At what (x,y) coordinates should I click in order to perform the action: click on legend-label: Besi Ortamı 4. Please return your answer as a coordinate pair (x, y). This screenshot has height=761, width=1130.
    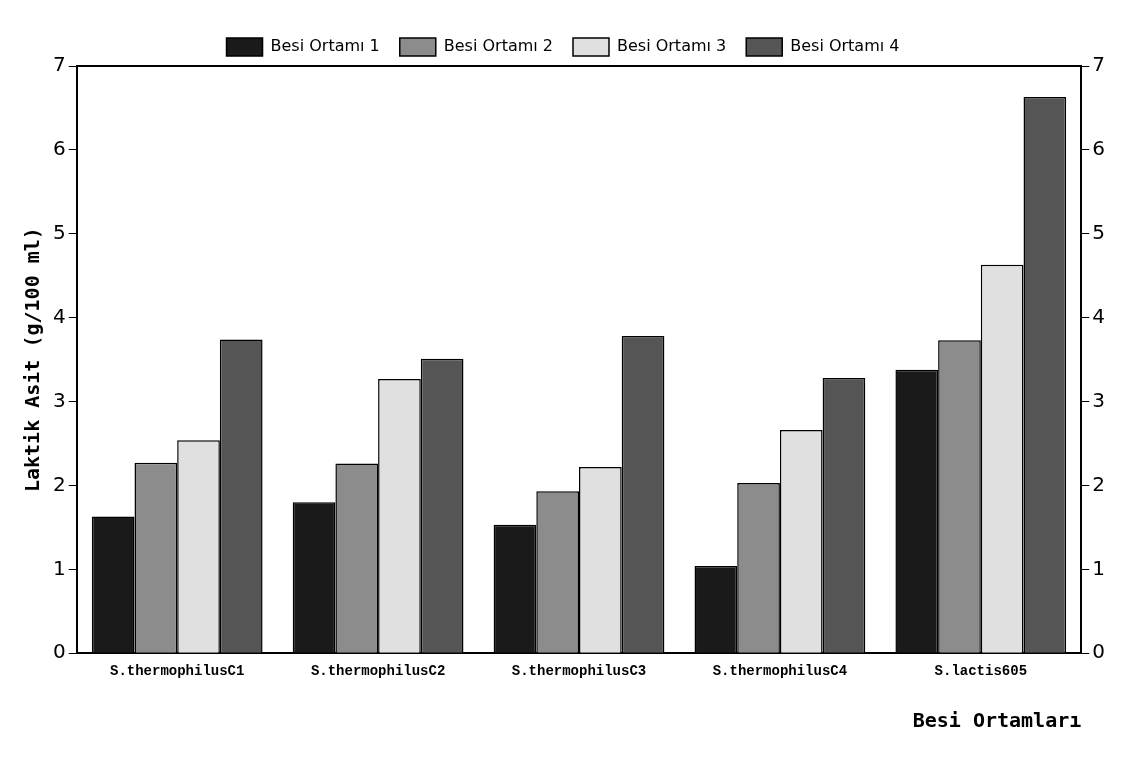
    Looking at the image, I should click on (845, 46).